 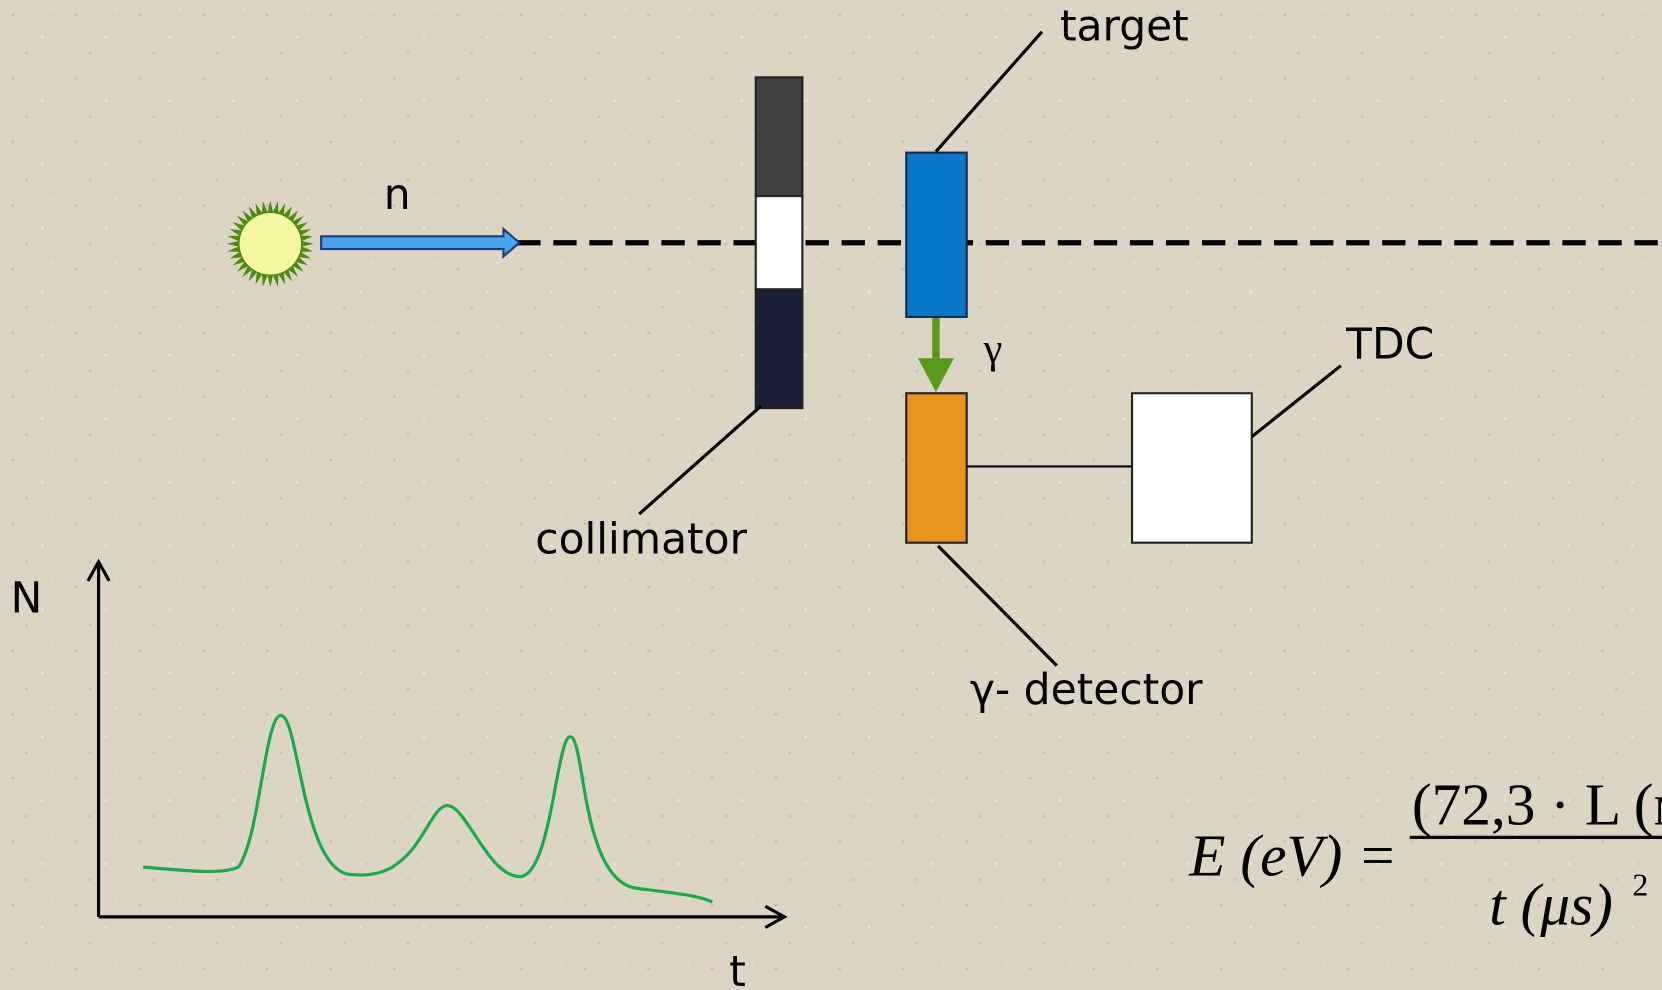 What do you see at coordinates (779, 137) in the screenshot?
I see `collimator-top` at bounding box center [779, 137].